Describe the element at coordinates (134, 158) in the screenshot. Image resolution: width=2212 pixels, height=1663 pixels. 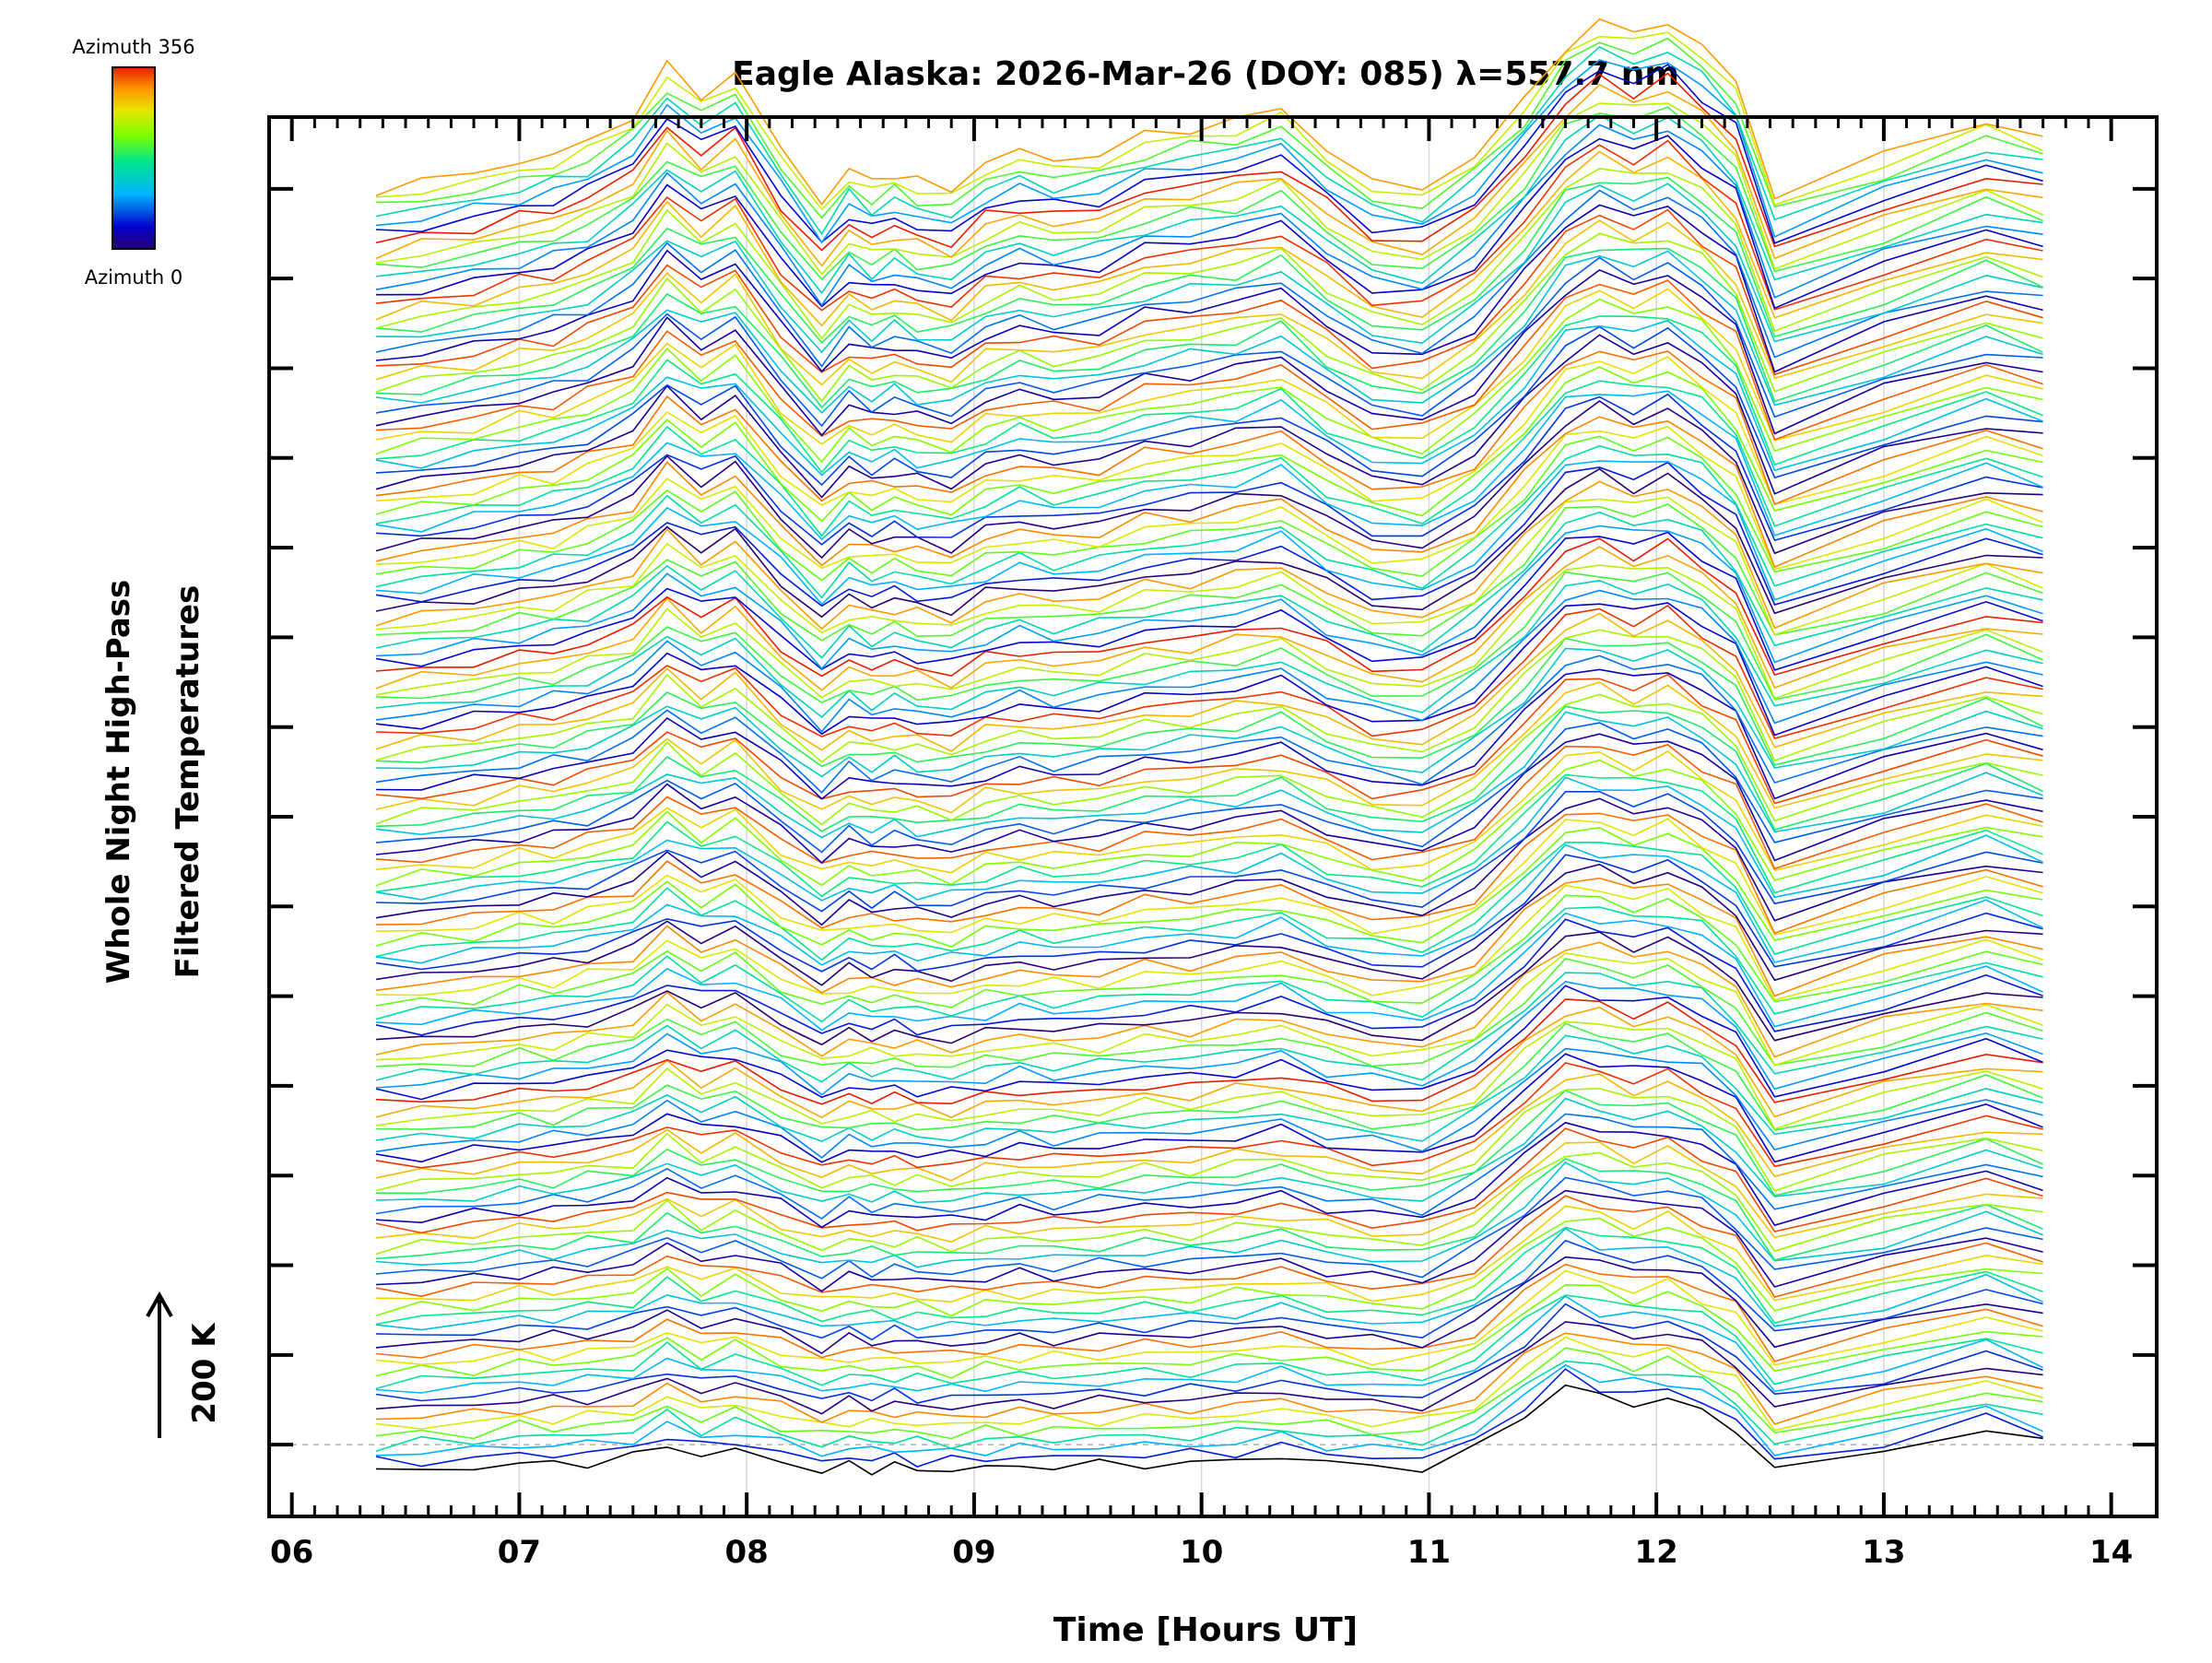
I see `colorbar-gradient` at that location.